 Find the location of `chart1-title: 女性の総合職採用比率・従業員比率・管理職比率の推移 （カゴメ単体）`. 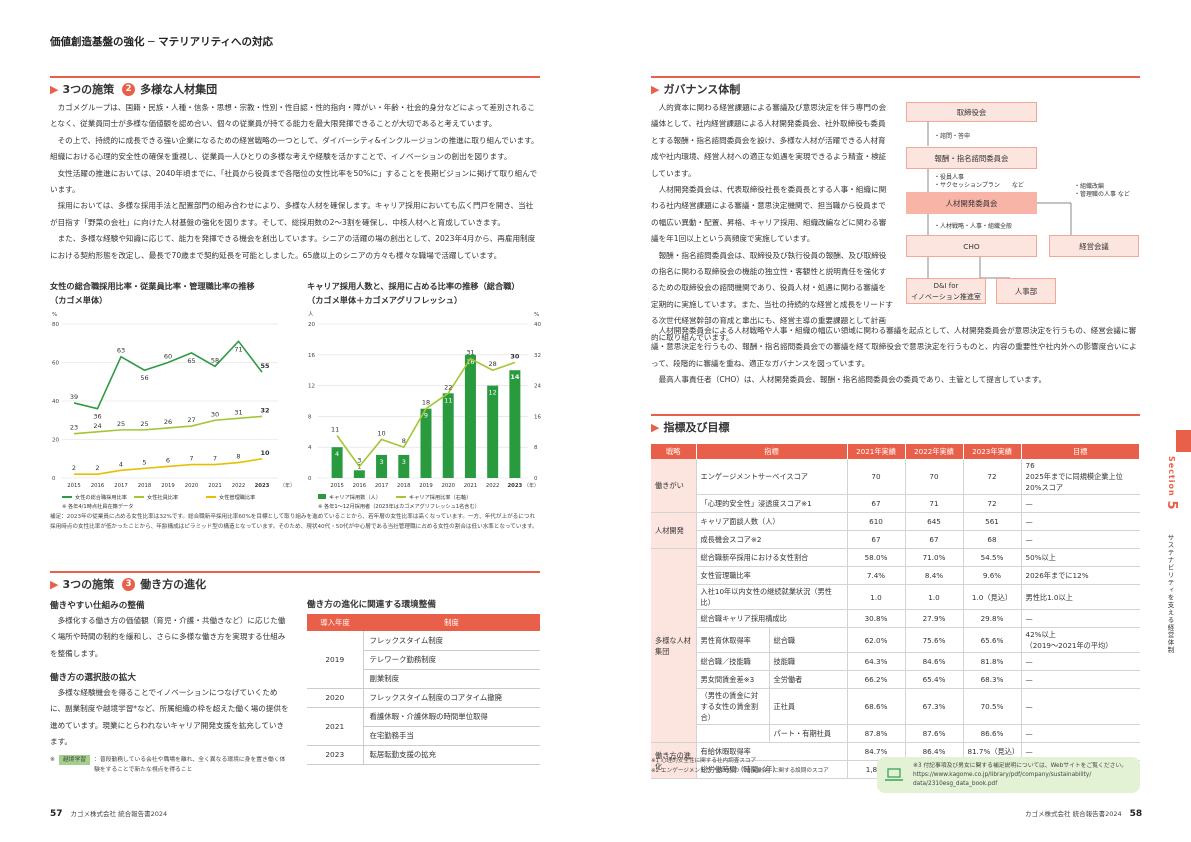

chart1-title: 女性の総合職採用比率・従業員比率・管理職比率の推移 （カゴメ単体） is located at coordinates (175, 293).